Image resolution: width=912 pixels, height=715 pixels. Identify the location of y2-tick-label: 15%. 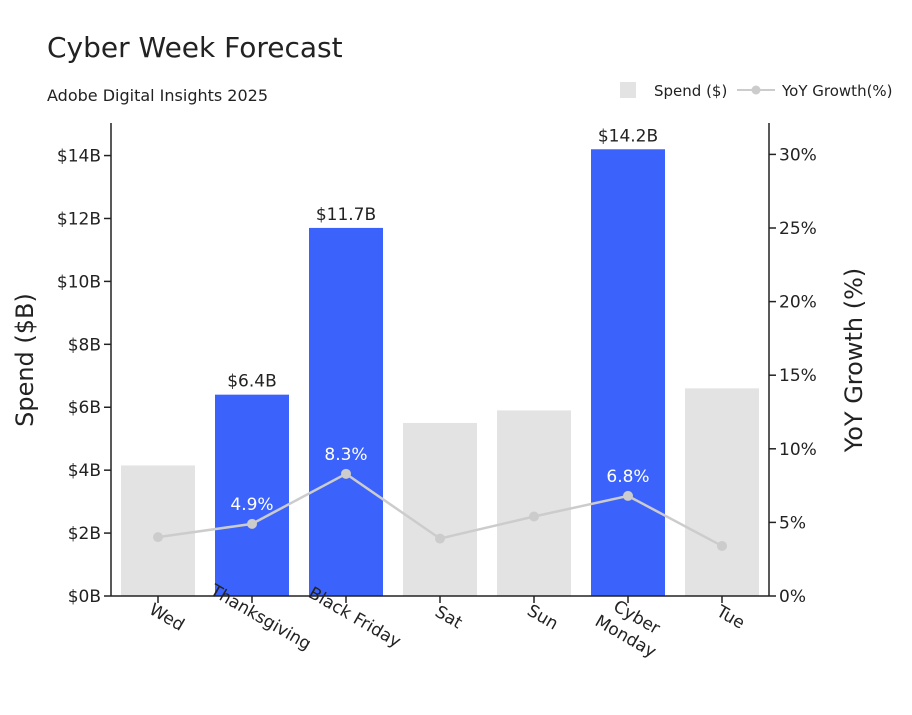
(798, 376).